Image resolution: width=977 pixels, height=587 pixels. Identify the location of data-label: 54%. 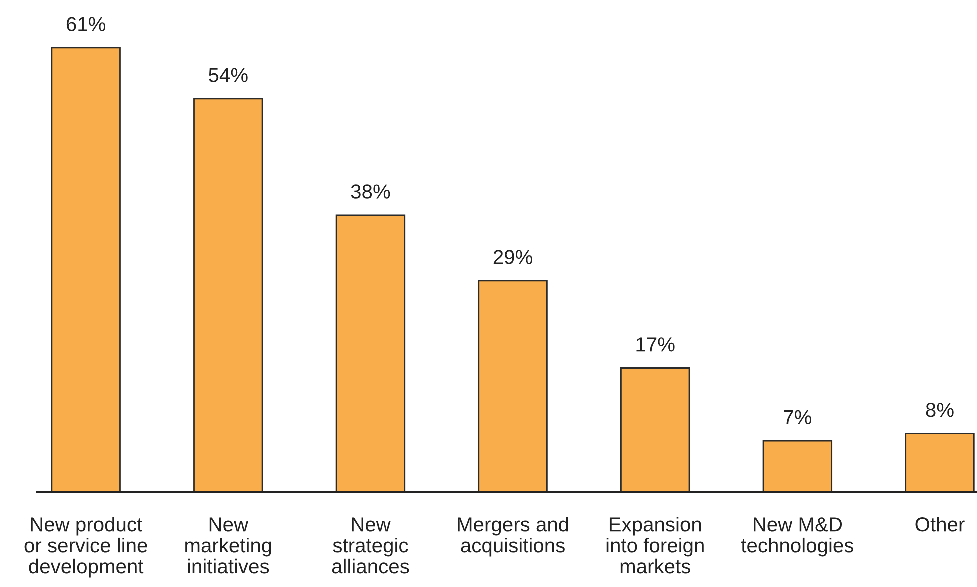
(228, 75).